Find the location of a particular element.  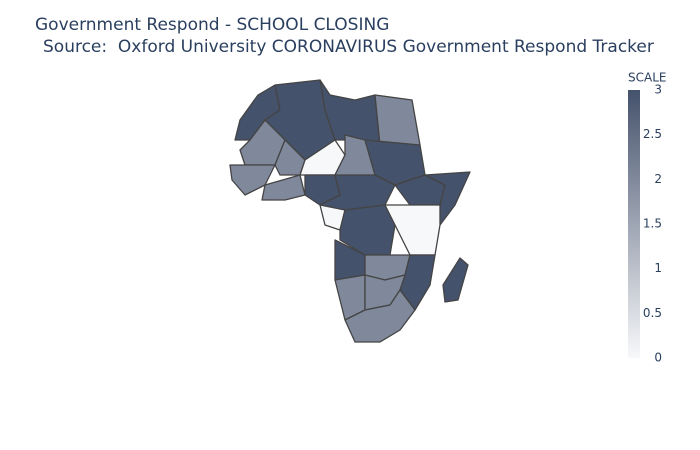

colorbar-tick-label: 0 is located at coordinates (658, 358).